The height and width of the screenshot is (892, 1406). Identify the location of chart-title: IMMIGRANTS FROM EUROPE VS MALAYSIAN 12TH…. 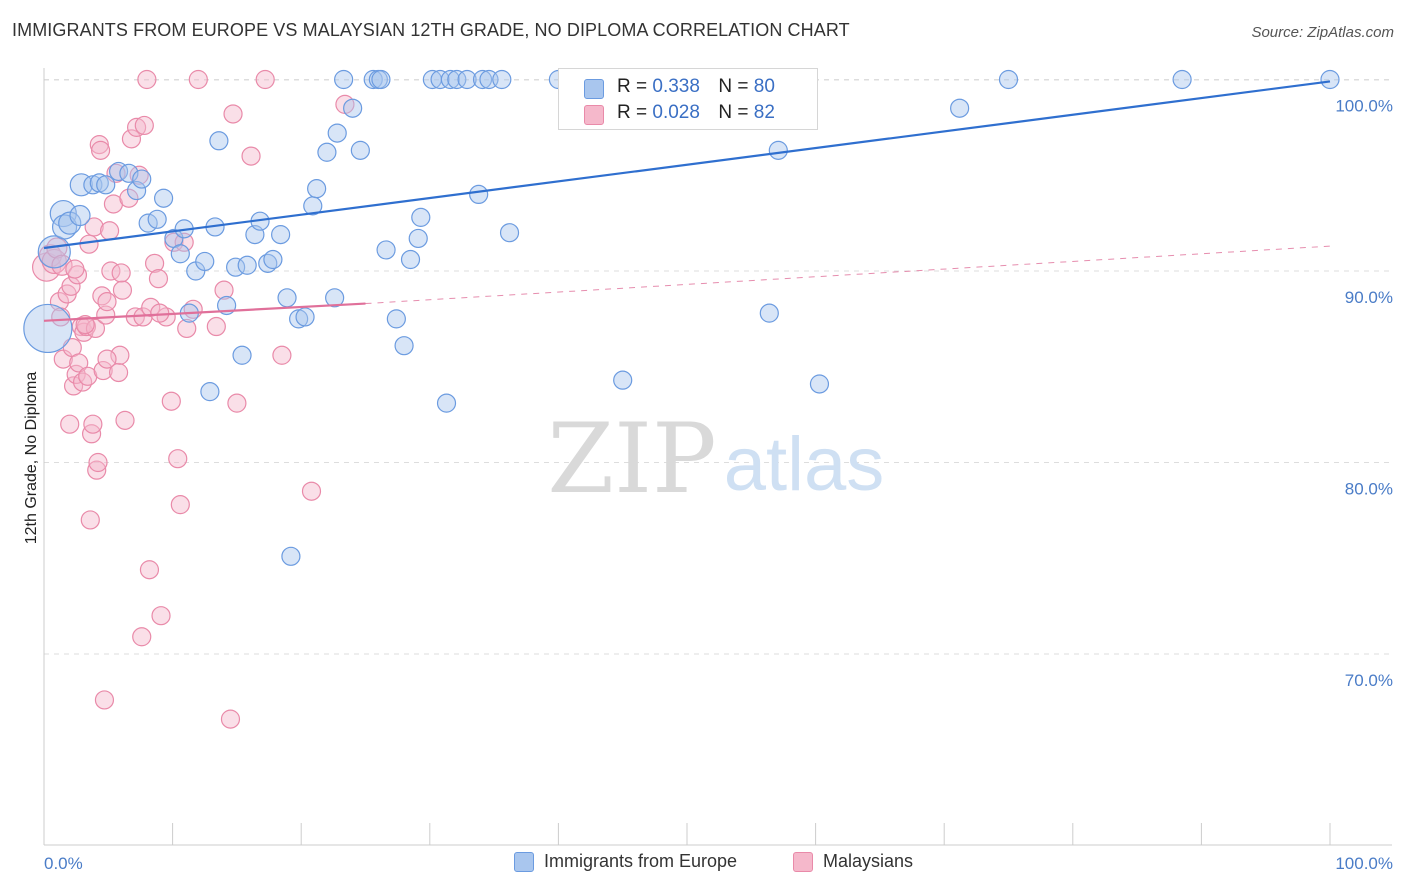
(431, 30).